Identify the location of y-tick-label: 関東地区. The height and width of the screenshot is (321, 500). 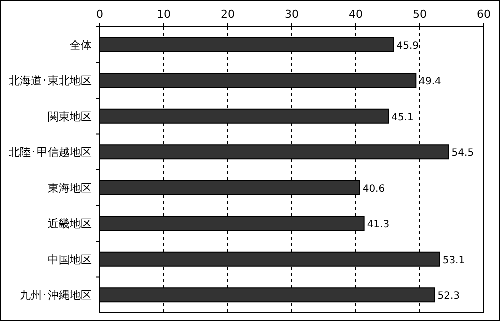
(70, 117).